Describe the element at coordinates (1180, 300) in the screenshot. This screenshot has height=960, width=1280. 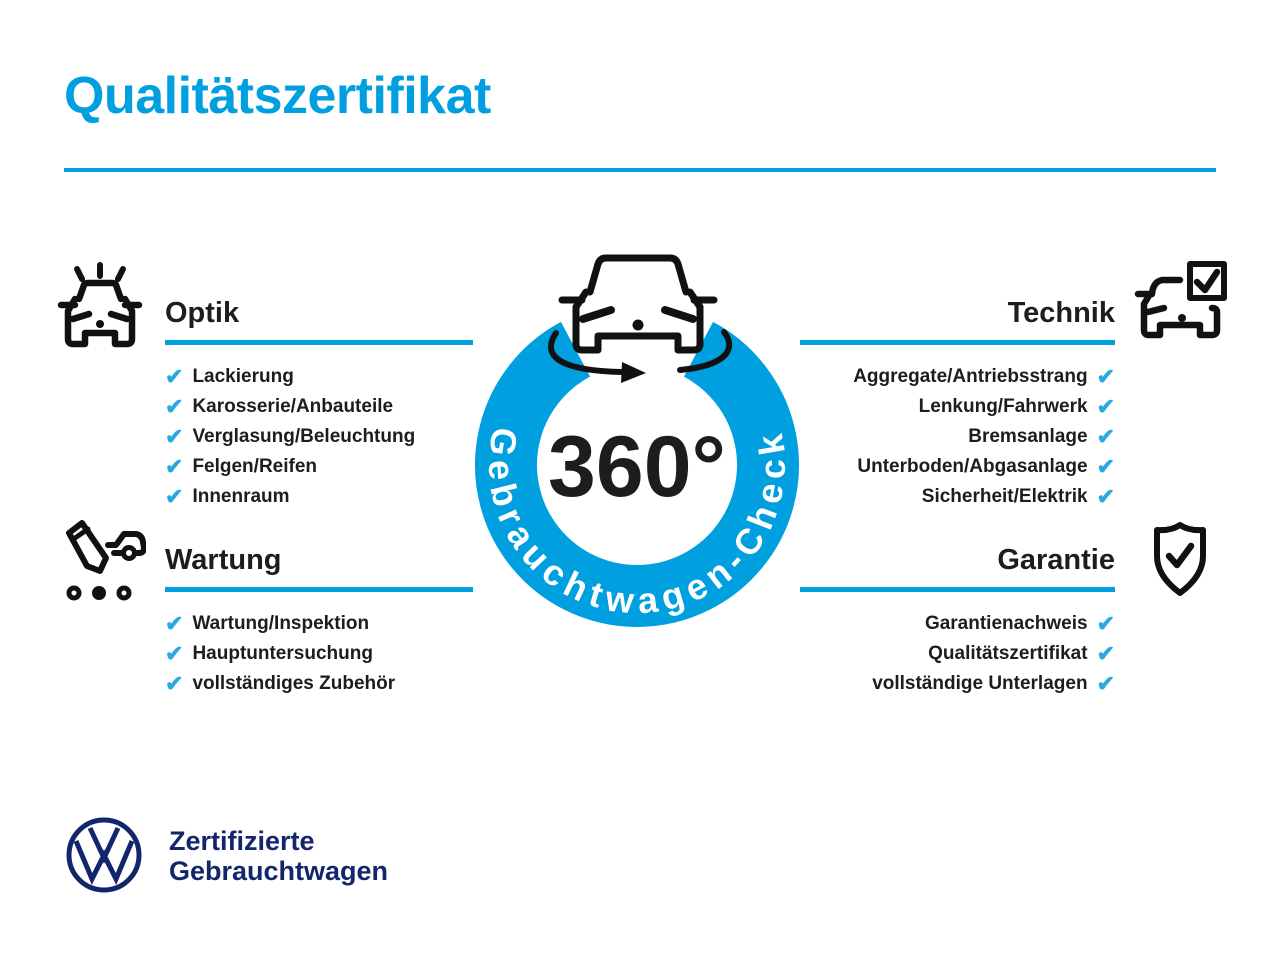
I see `car-checkbox-icon` at that location.